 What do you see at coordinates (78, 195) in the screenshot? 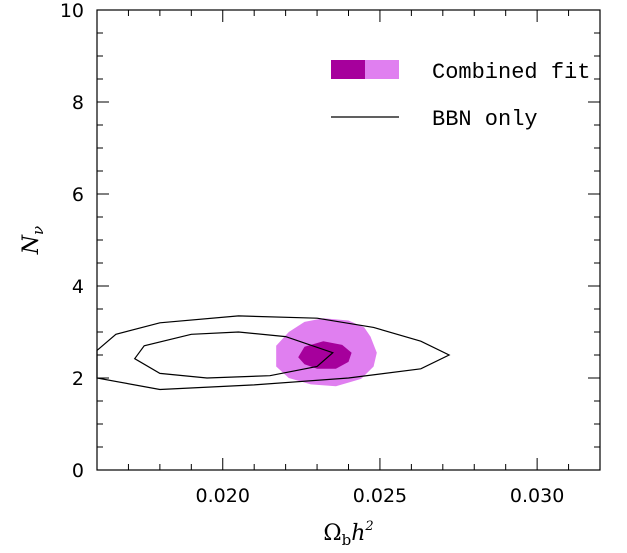
I see `y-tick-label: 6` at bounding box center [78, 195].